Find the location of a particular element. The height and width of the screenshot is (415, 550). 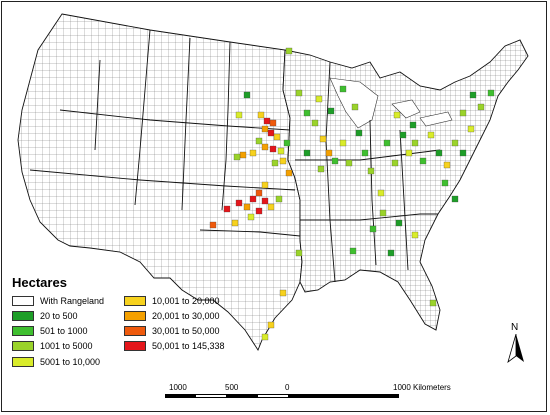

legend-item-50001-145338: 50,001 to 145,338 is located at coordinates (174, 345).